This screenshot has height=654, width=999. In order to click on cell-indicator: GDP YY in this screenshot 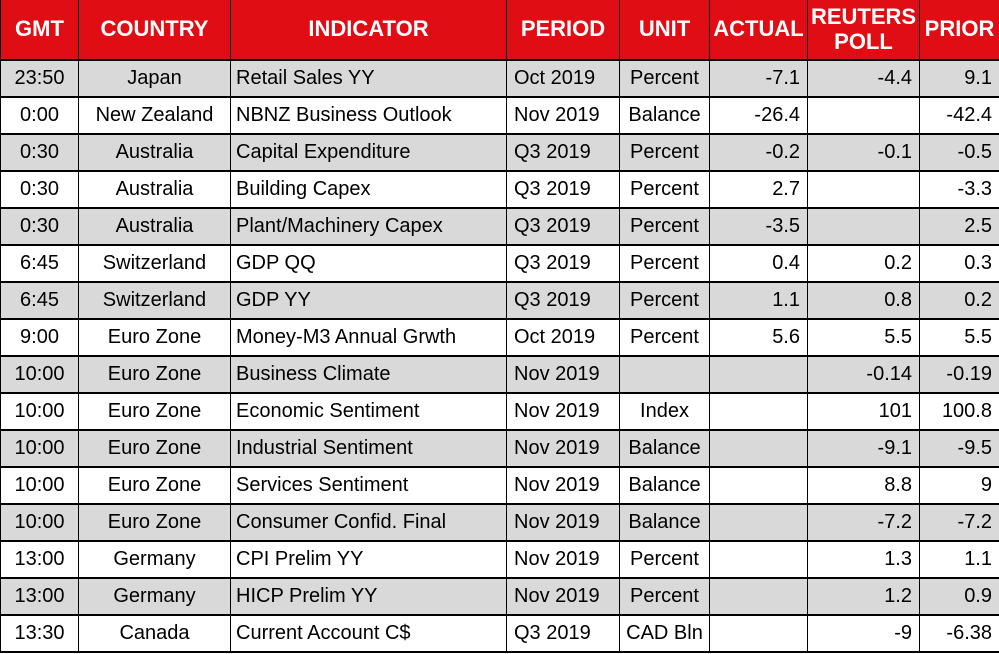, I will do `click(368, 300)`.